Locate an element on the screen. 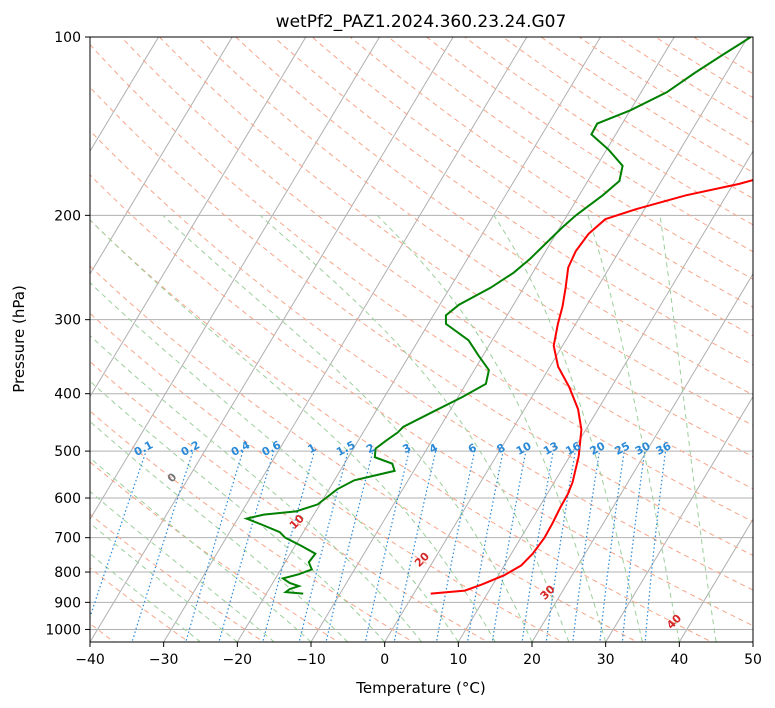 This screenshot has height=708, width=775. mixing-ratio-label: 20 is located at coordinates (598, 448).